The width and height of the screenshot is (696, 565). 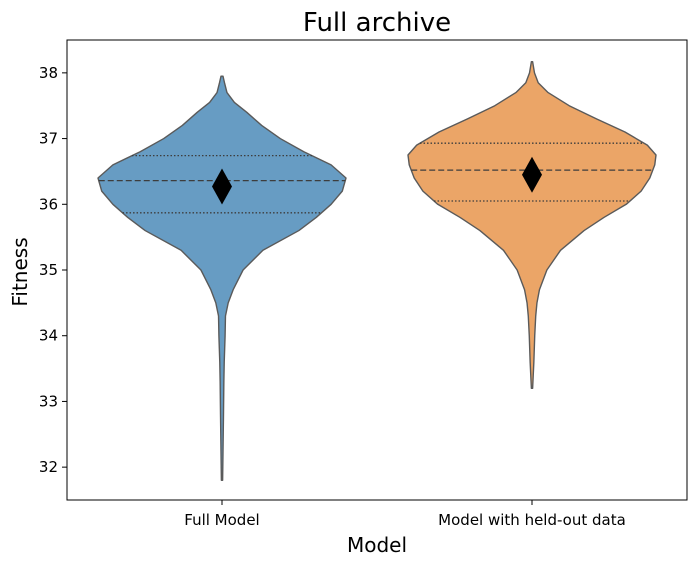 I want to click on y-tick-label: 36, so click(x=48, y=204).